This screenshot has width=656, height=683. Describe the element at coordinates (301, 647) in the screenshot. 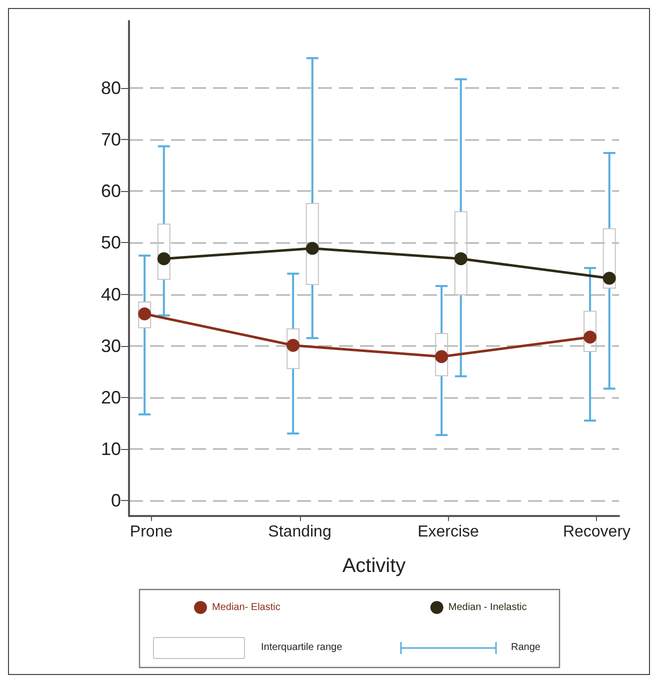

I see `text: Interquartile range` at that location.